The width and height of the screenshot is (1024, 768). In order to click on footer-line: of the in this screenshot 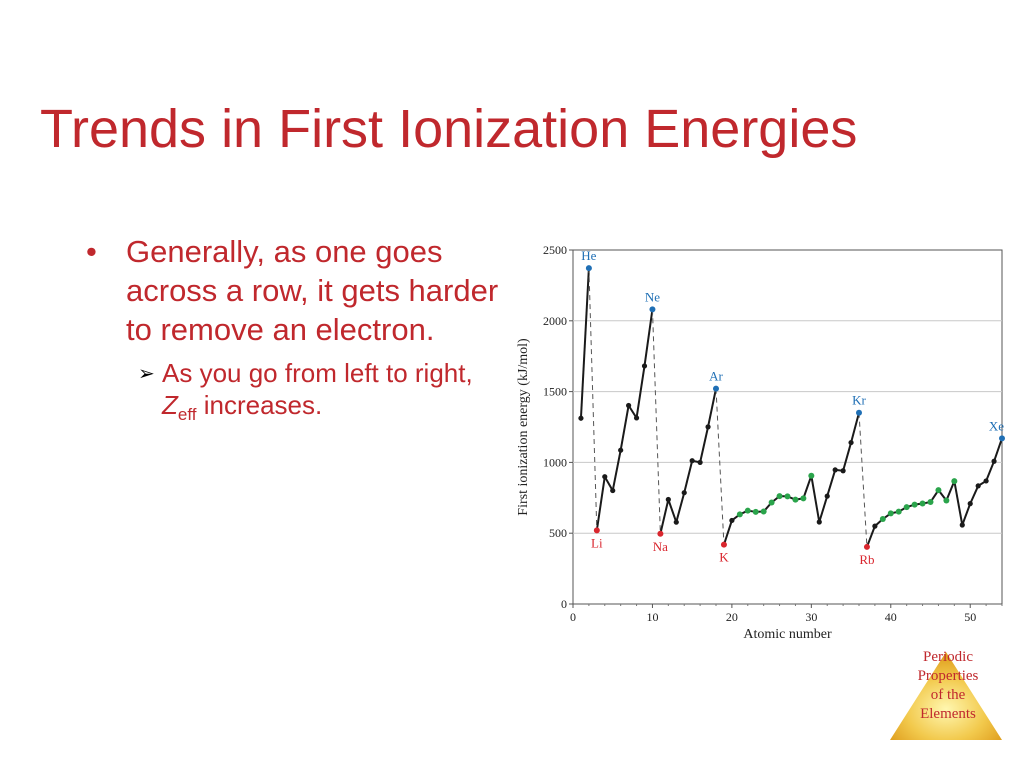, I will do `click(948, 695)`.